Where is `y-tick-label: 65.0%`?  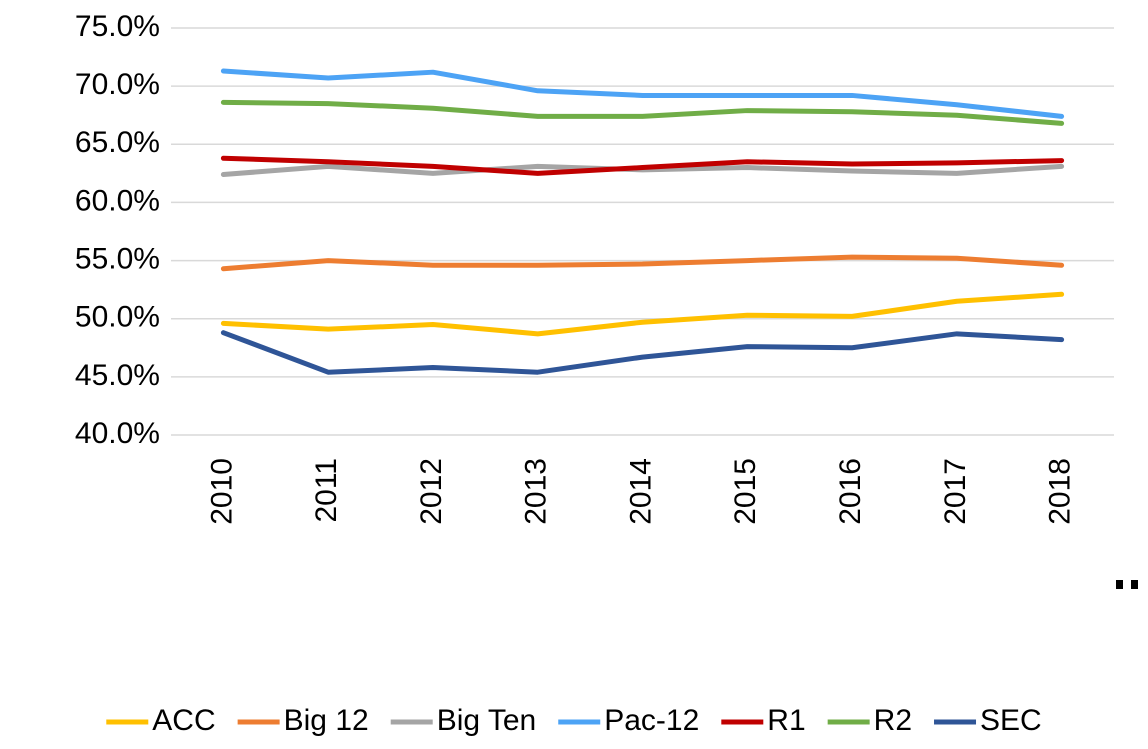
y-tick-label: 65.0% is located at coordinates (117, 142).